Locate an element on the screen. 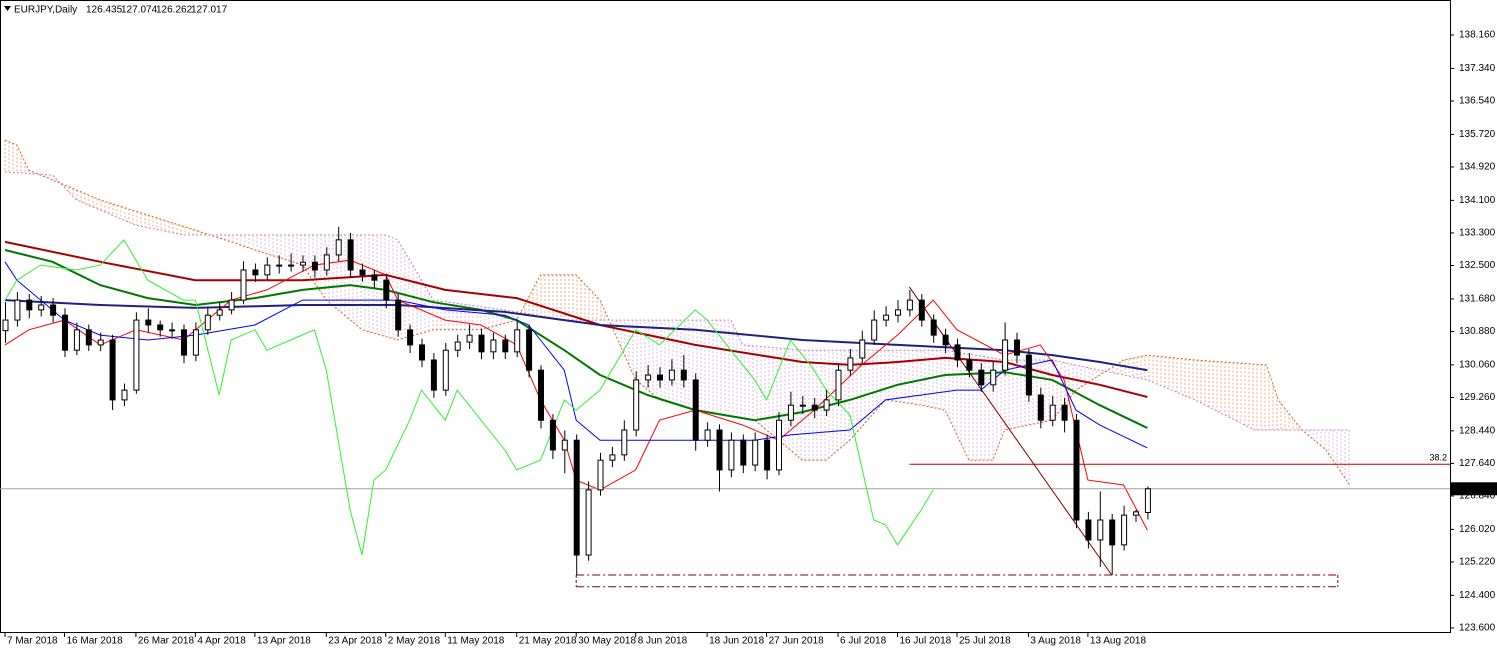  chart-title: EURJPY,Daily is located at coordinates (45, 10).